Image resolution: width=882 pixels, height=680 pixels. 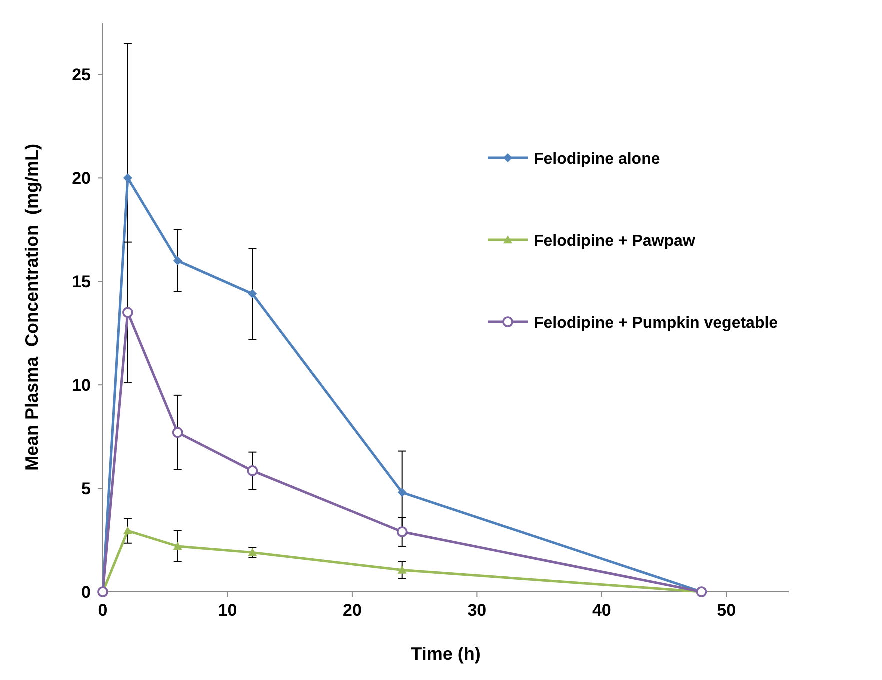 I want to click on y-tick-label: 5, so click(x=86, y=489).